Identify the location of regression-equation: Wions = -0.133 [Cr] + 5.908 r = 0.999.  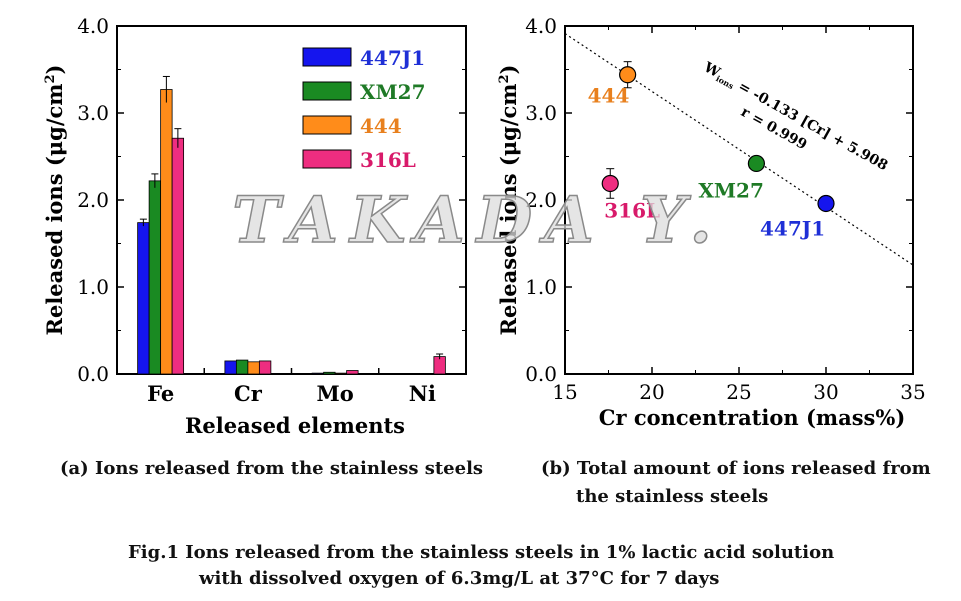
(795, 117).